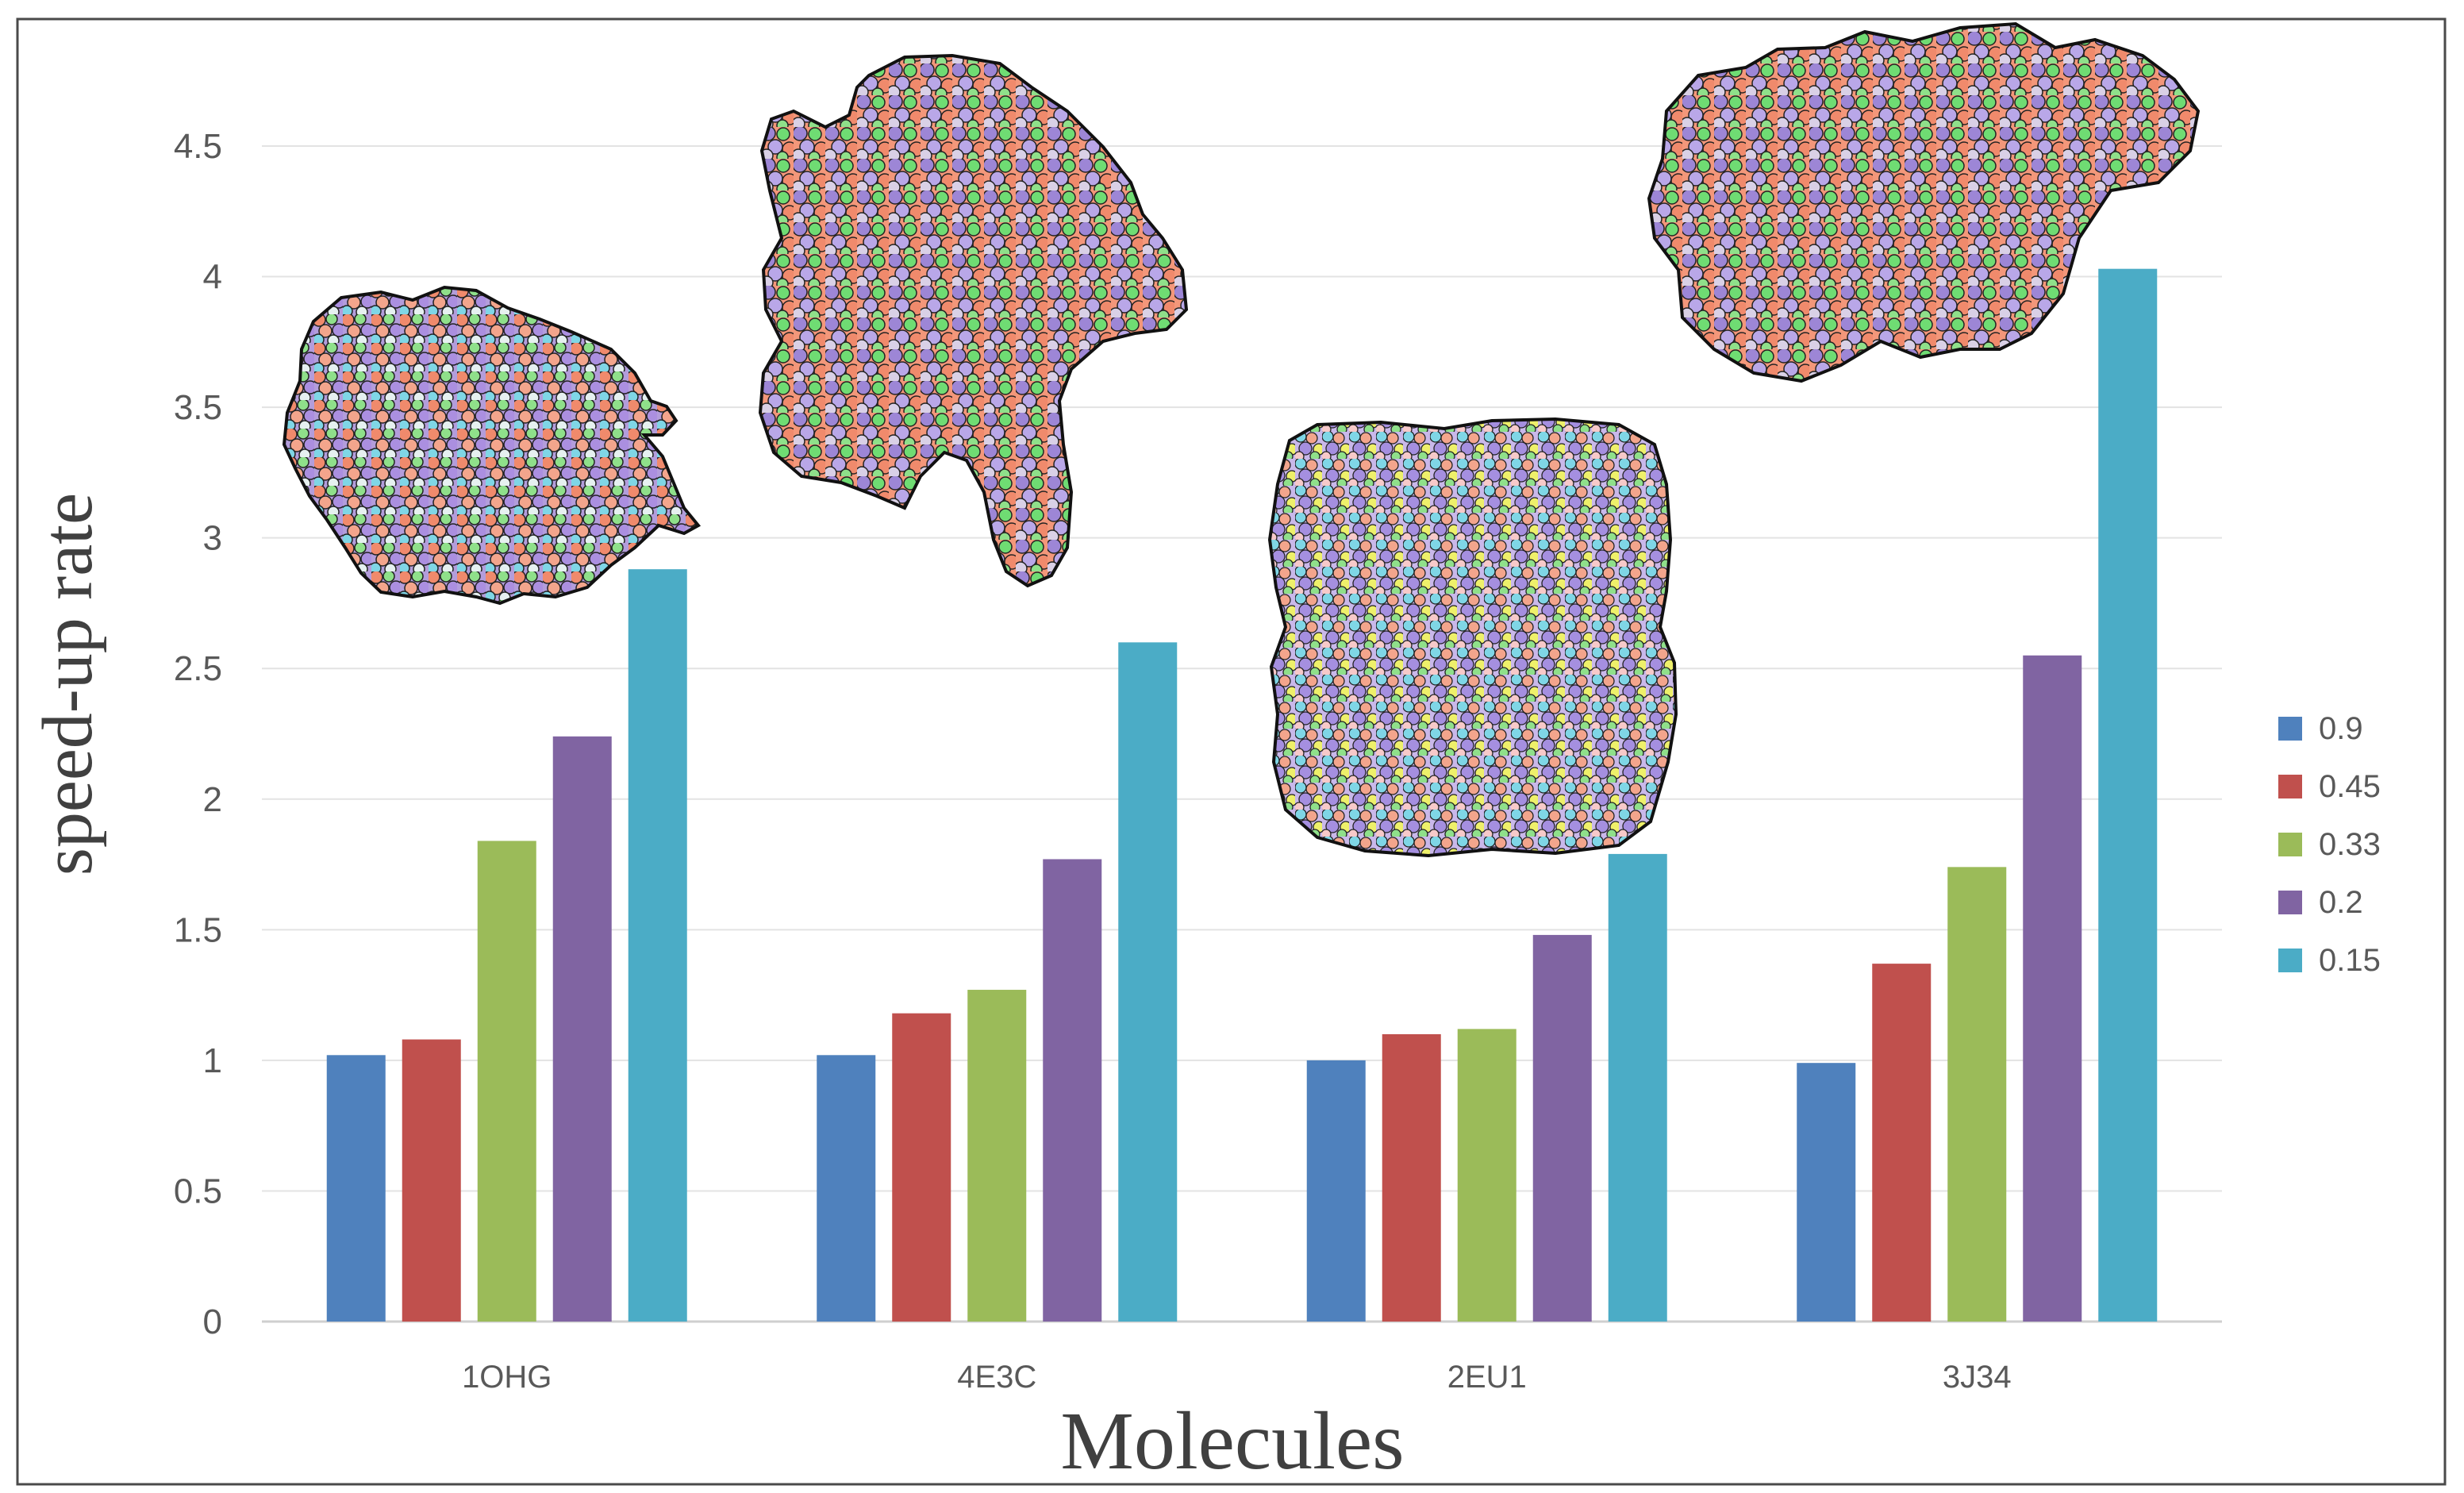  Describe the element at coordinates (973, 321) in the screenshot. I see `molecule-image-4E3C` at that location.